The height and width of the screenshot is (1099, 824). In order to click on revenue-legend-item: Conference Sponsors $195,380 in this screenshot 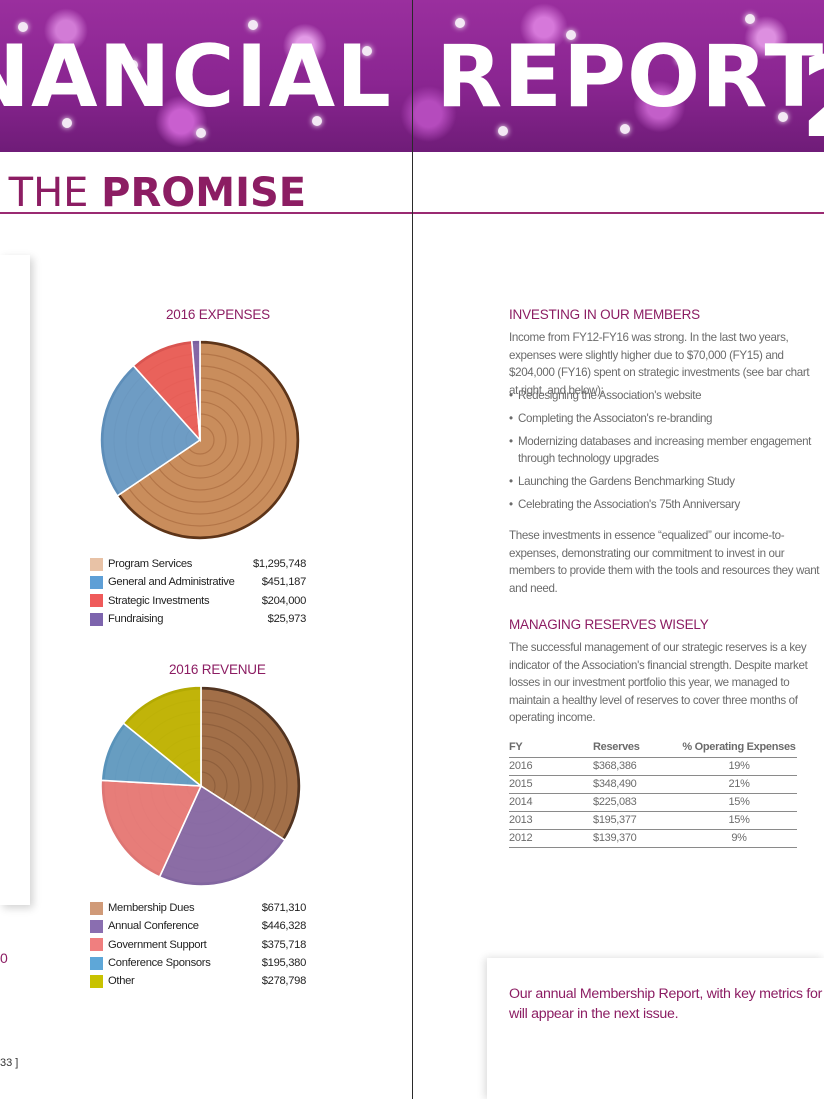, I will do `click(198, 963)`.